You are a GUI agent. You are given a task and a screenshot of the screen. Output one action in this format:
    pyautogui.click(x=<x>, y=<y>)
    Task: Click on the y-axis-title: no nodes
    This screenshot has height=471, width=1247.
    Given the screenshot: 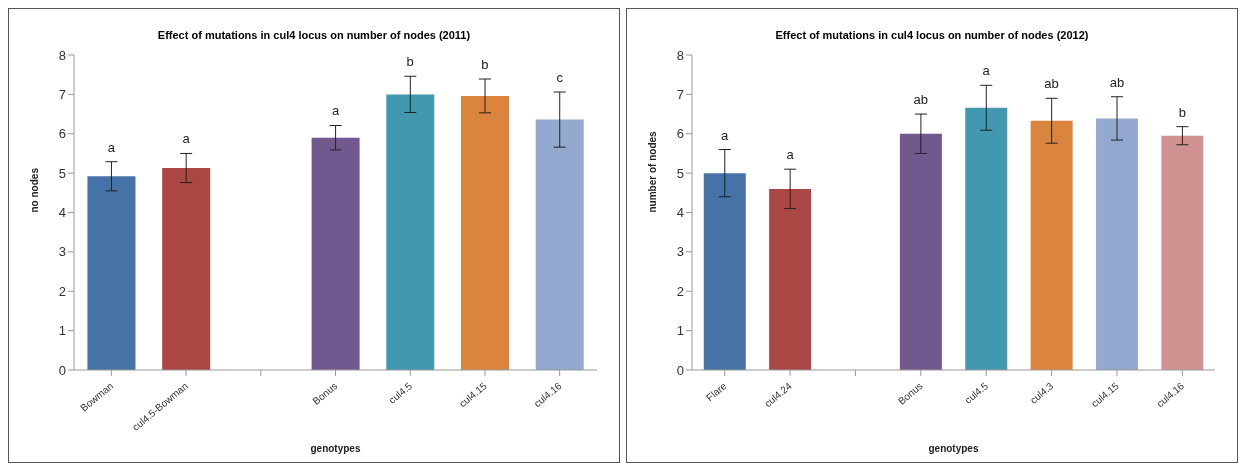 What is the action you would take?
    pyautogui.click(x=34, y=190)
    